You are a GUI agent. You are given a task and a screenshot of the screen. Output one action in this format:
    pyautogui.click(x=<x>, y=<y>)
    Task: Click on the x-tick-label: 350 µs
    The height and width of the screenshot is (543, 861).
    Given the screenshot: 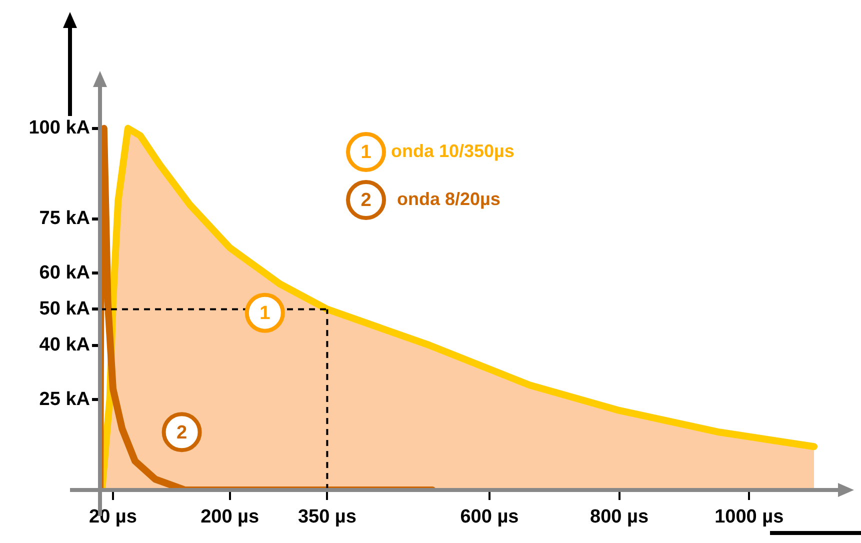 What is the action you would take?
    pyautogui.click(x=327, y=517)
    